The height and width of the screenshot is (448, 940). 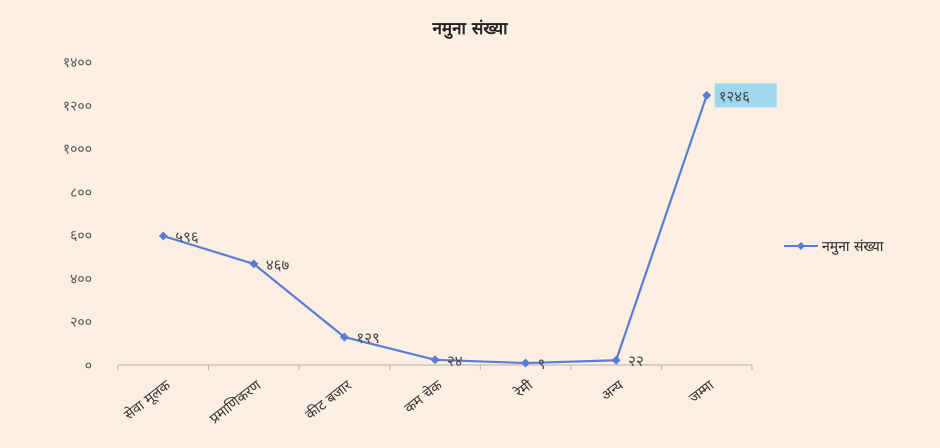 What do you see at coordinates (613, 390) in the screenshot?
I see `x-tick-label: अन्य` at bounding box center [613, 390].